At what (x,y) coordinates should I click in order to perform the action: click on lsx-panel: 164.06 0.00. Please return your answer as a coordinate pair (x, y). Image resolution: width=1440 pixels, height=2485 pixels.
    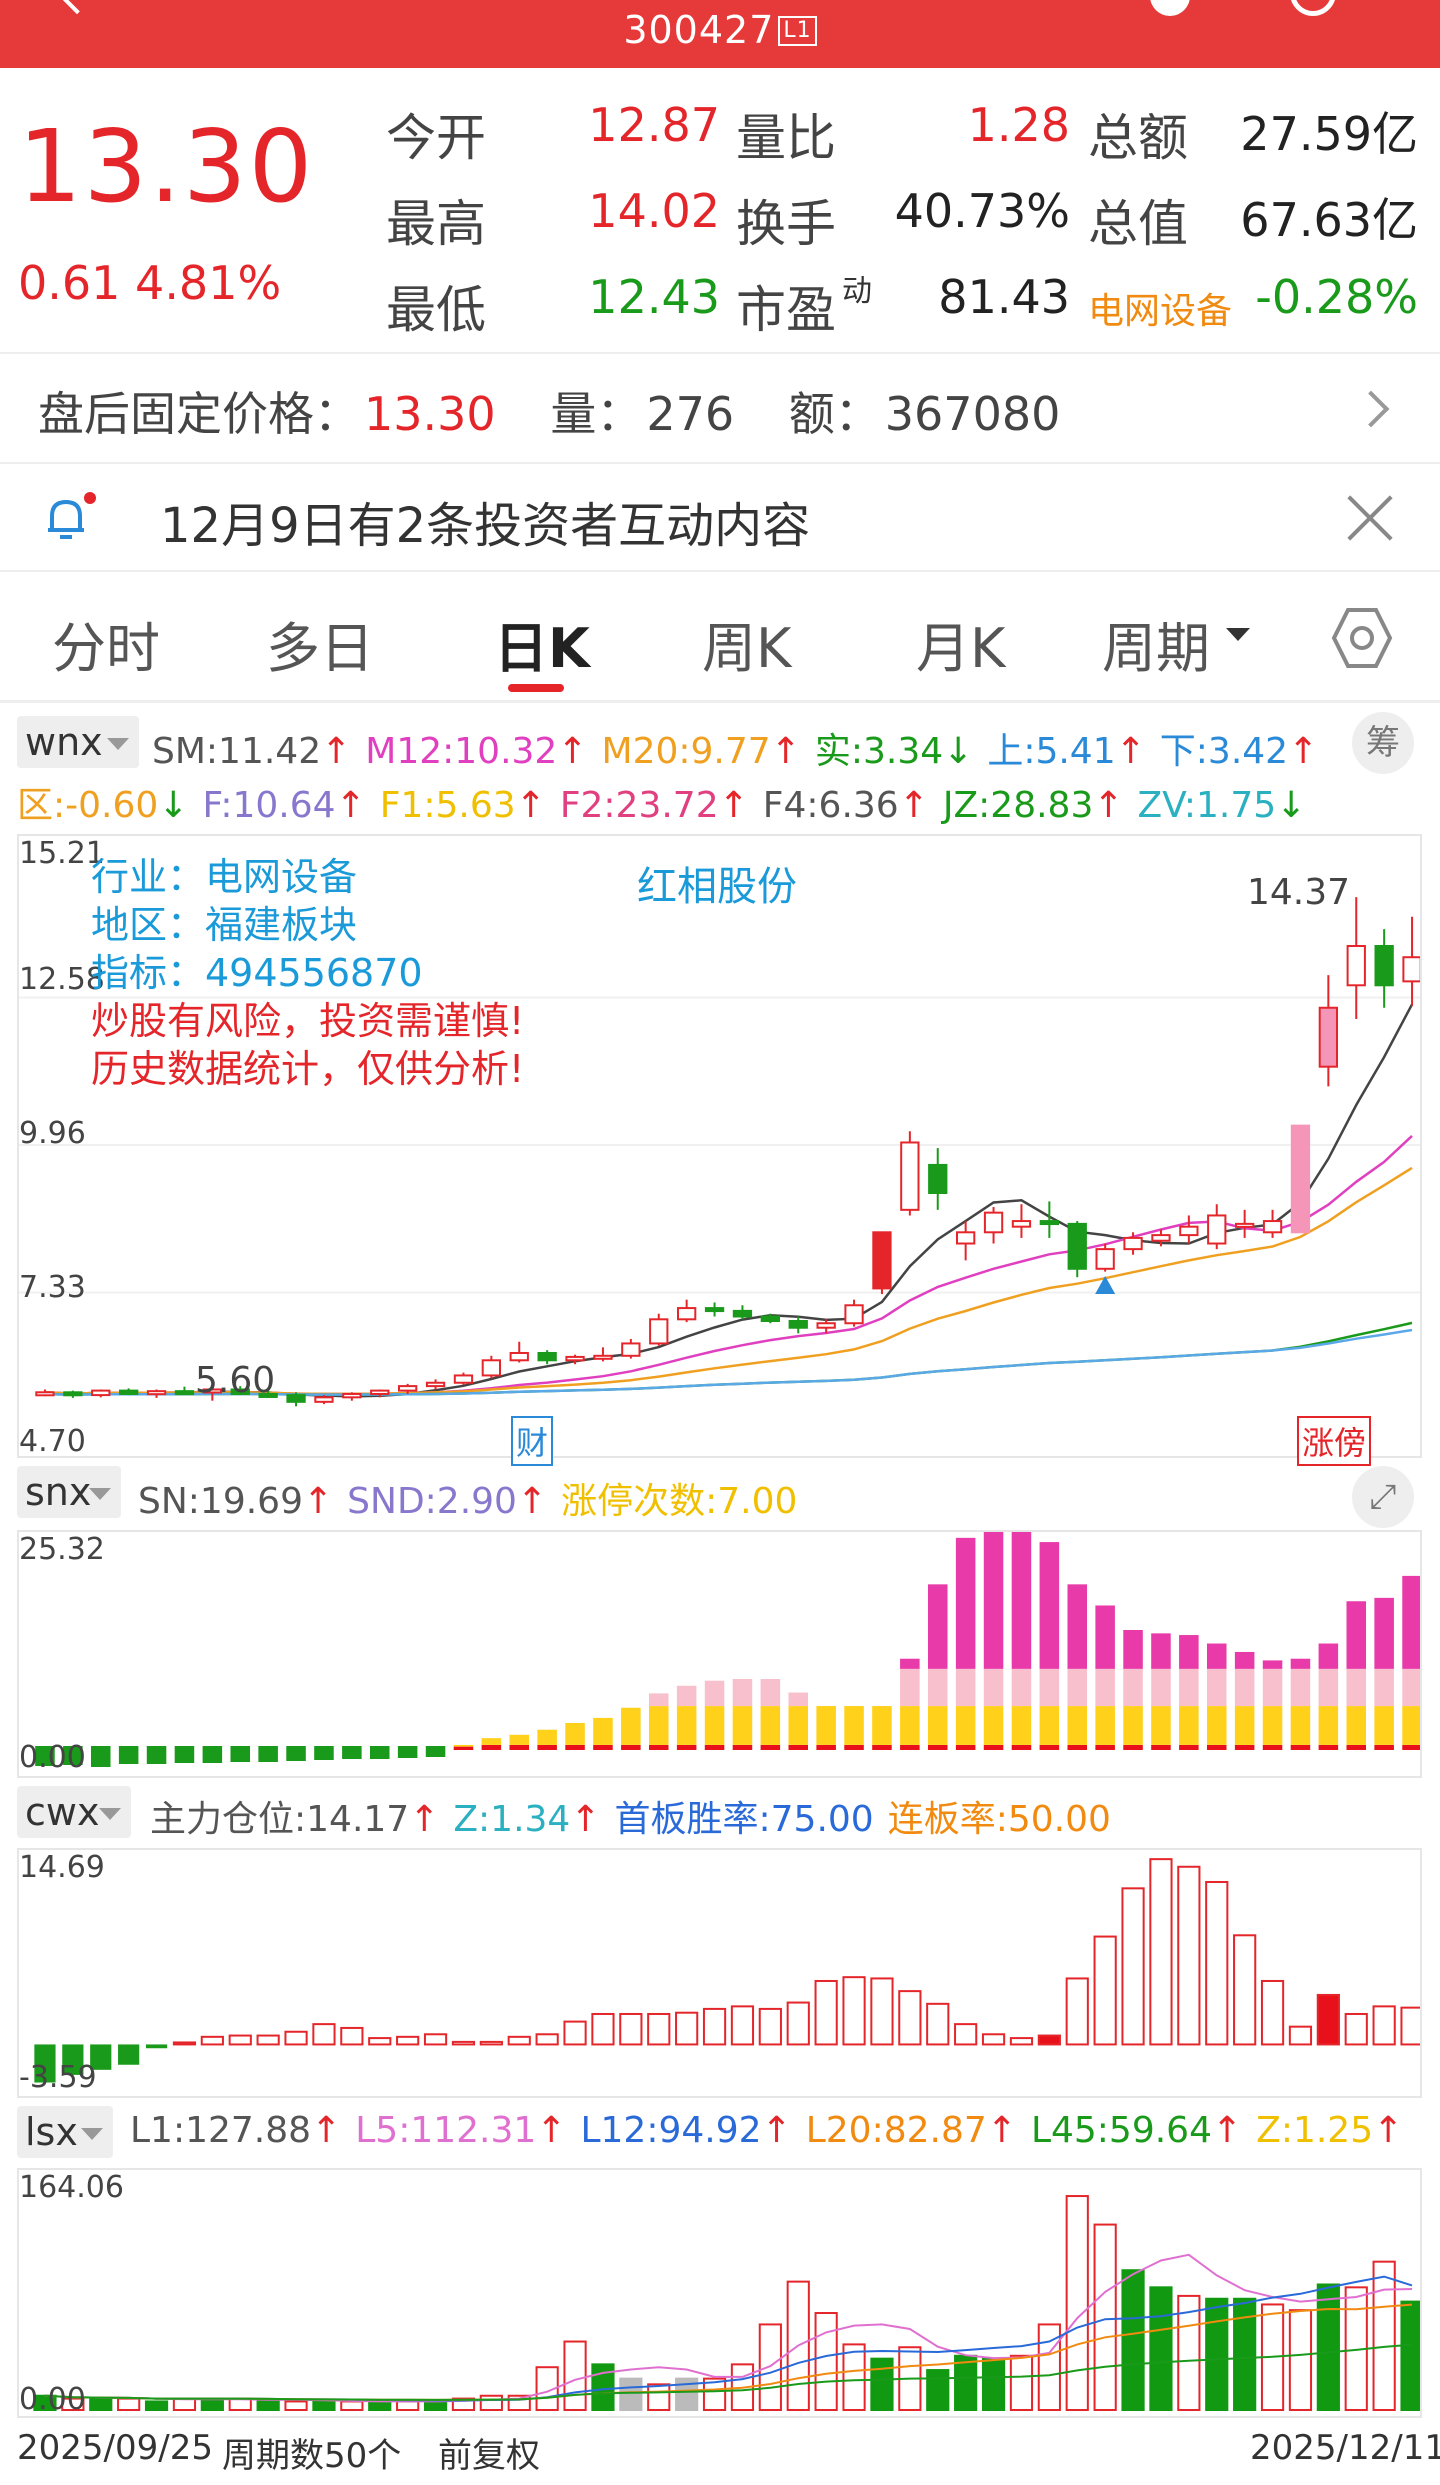
    Looking at the image, I should click on (720, 2293).